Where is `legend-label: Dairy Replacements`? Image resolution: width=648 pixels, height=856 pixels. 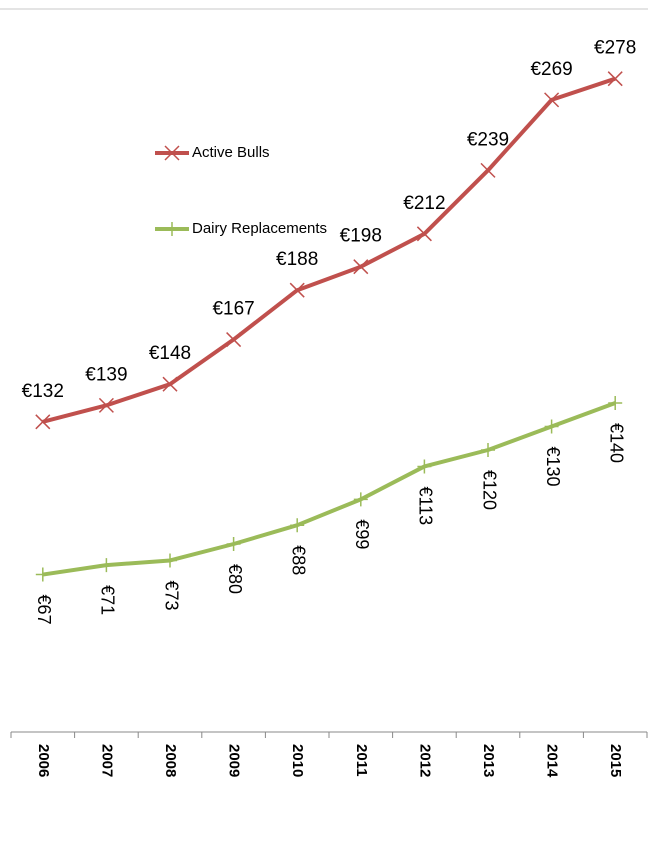 legend-label: Dairy Replacements is located at coordinates (259, 228).